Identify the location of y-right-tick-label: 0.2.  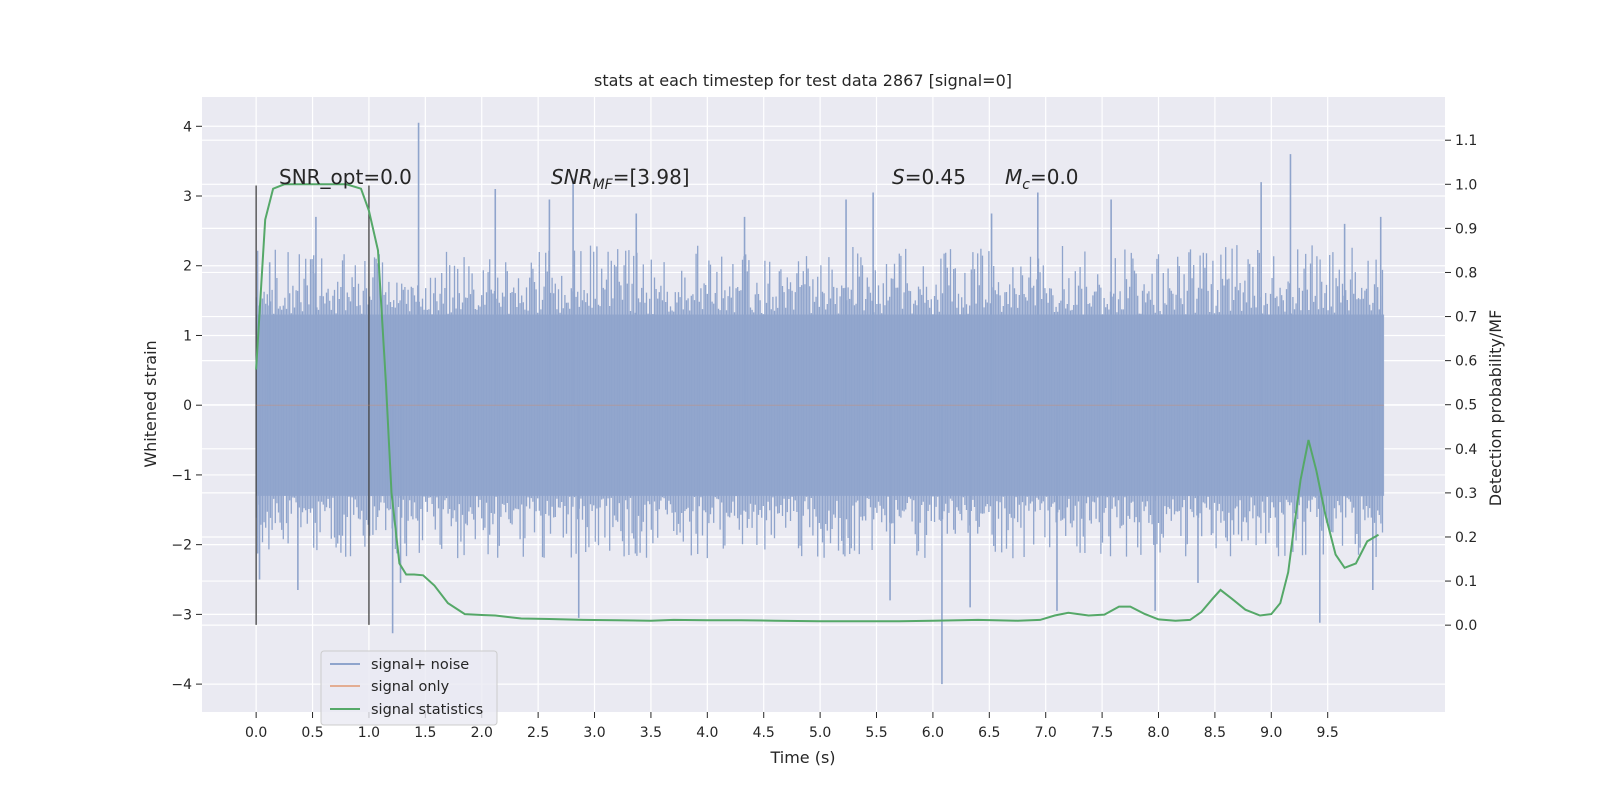
(1466, 538).